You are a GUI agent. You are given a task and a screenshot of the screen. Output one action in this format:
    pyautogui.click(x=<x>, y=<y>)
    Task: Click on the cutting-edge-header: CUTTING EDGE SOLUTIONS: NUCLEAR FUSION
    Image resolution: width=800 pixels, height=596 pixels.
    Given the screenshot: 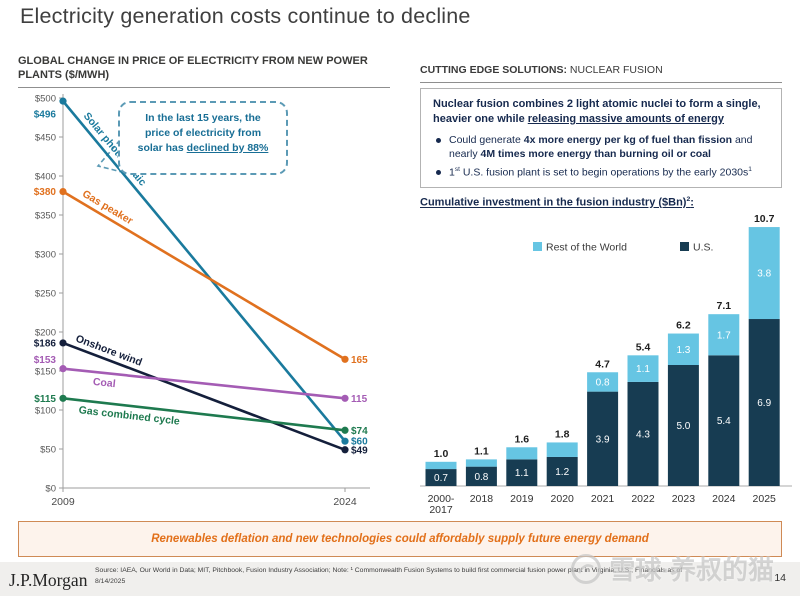 What is the action you would take?
    pyautogui.click(x=601, y=73)
    